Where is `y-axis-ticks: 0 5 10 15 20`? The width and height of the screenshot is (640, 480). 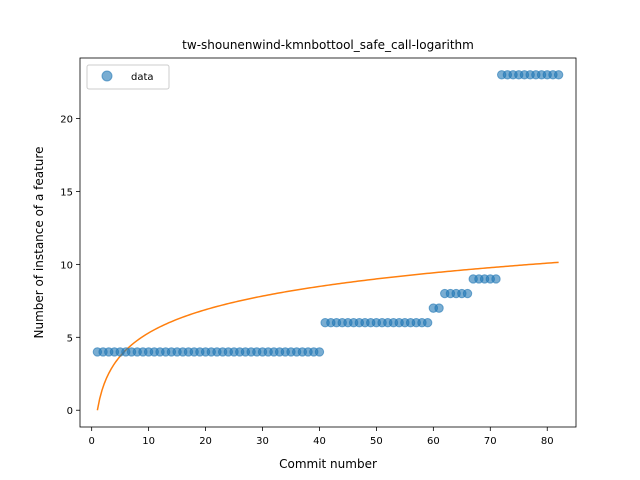
y-axis-ticks: 0 5 10 15 20 is located at coordinates (70, 266).